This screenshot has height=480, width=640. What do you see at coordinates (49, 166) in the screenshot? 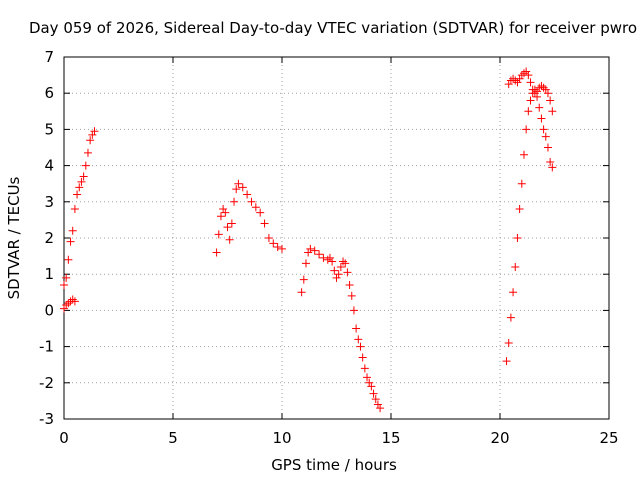
I see `y-tick-label: 4` at bounding box center [49, 166].